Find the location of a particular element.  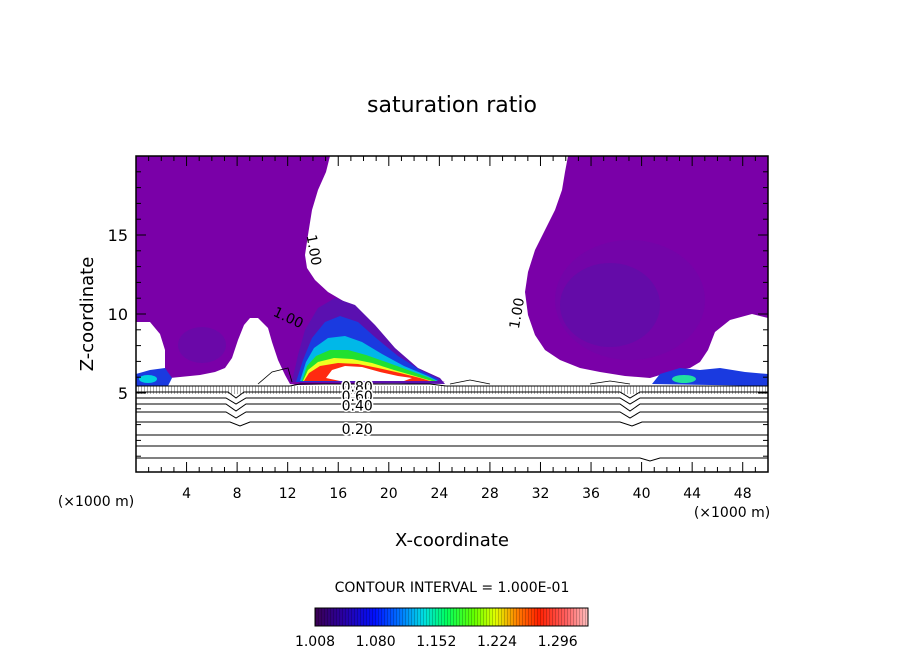

chart-title: saturation ratio is located at coordinates (452, 105).